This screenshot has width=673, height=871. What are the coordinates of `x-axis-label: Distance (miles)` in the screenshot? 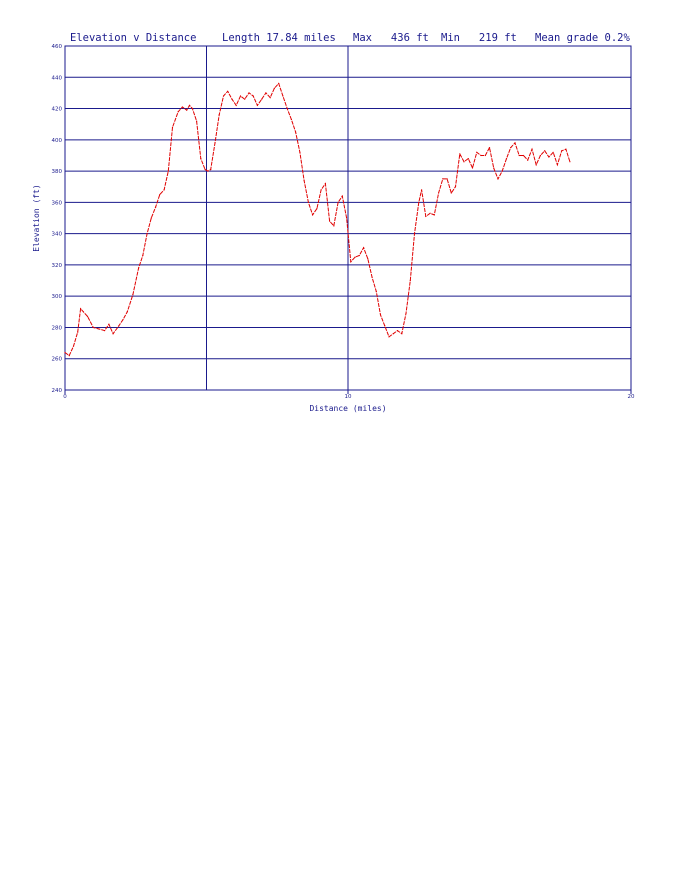 It's located at (347, 408).